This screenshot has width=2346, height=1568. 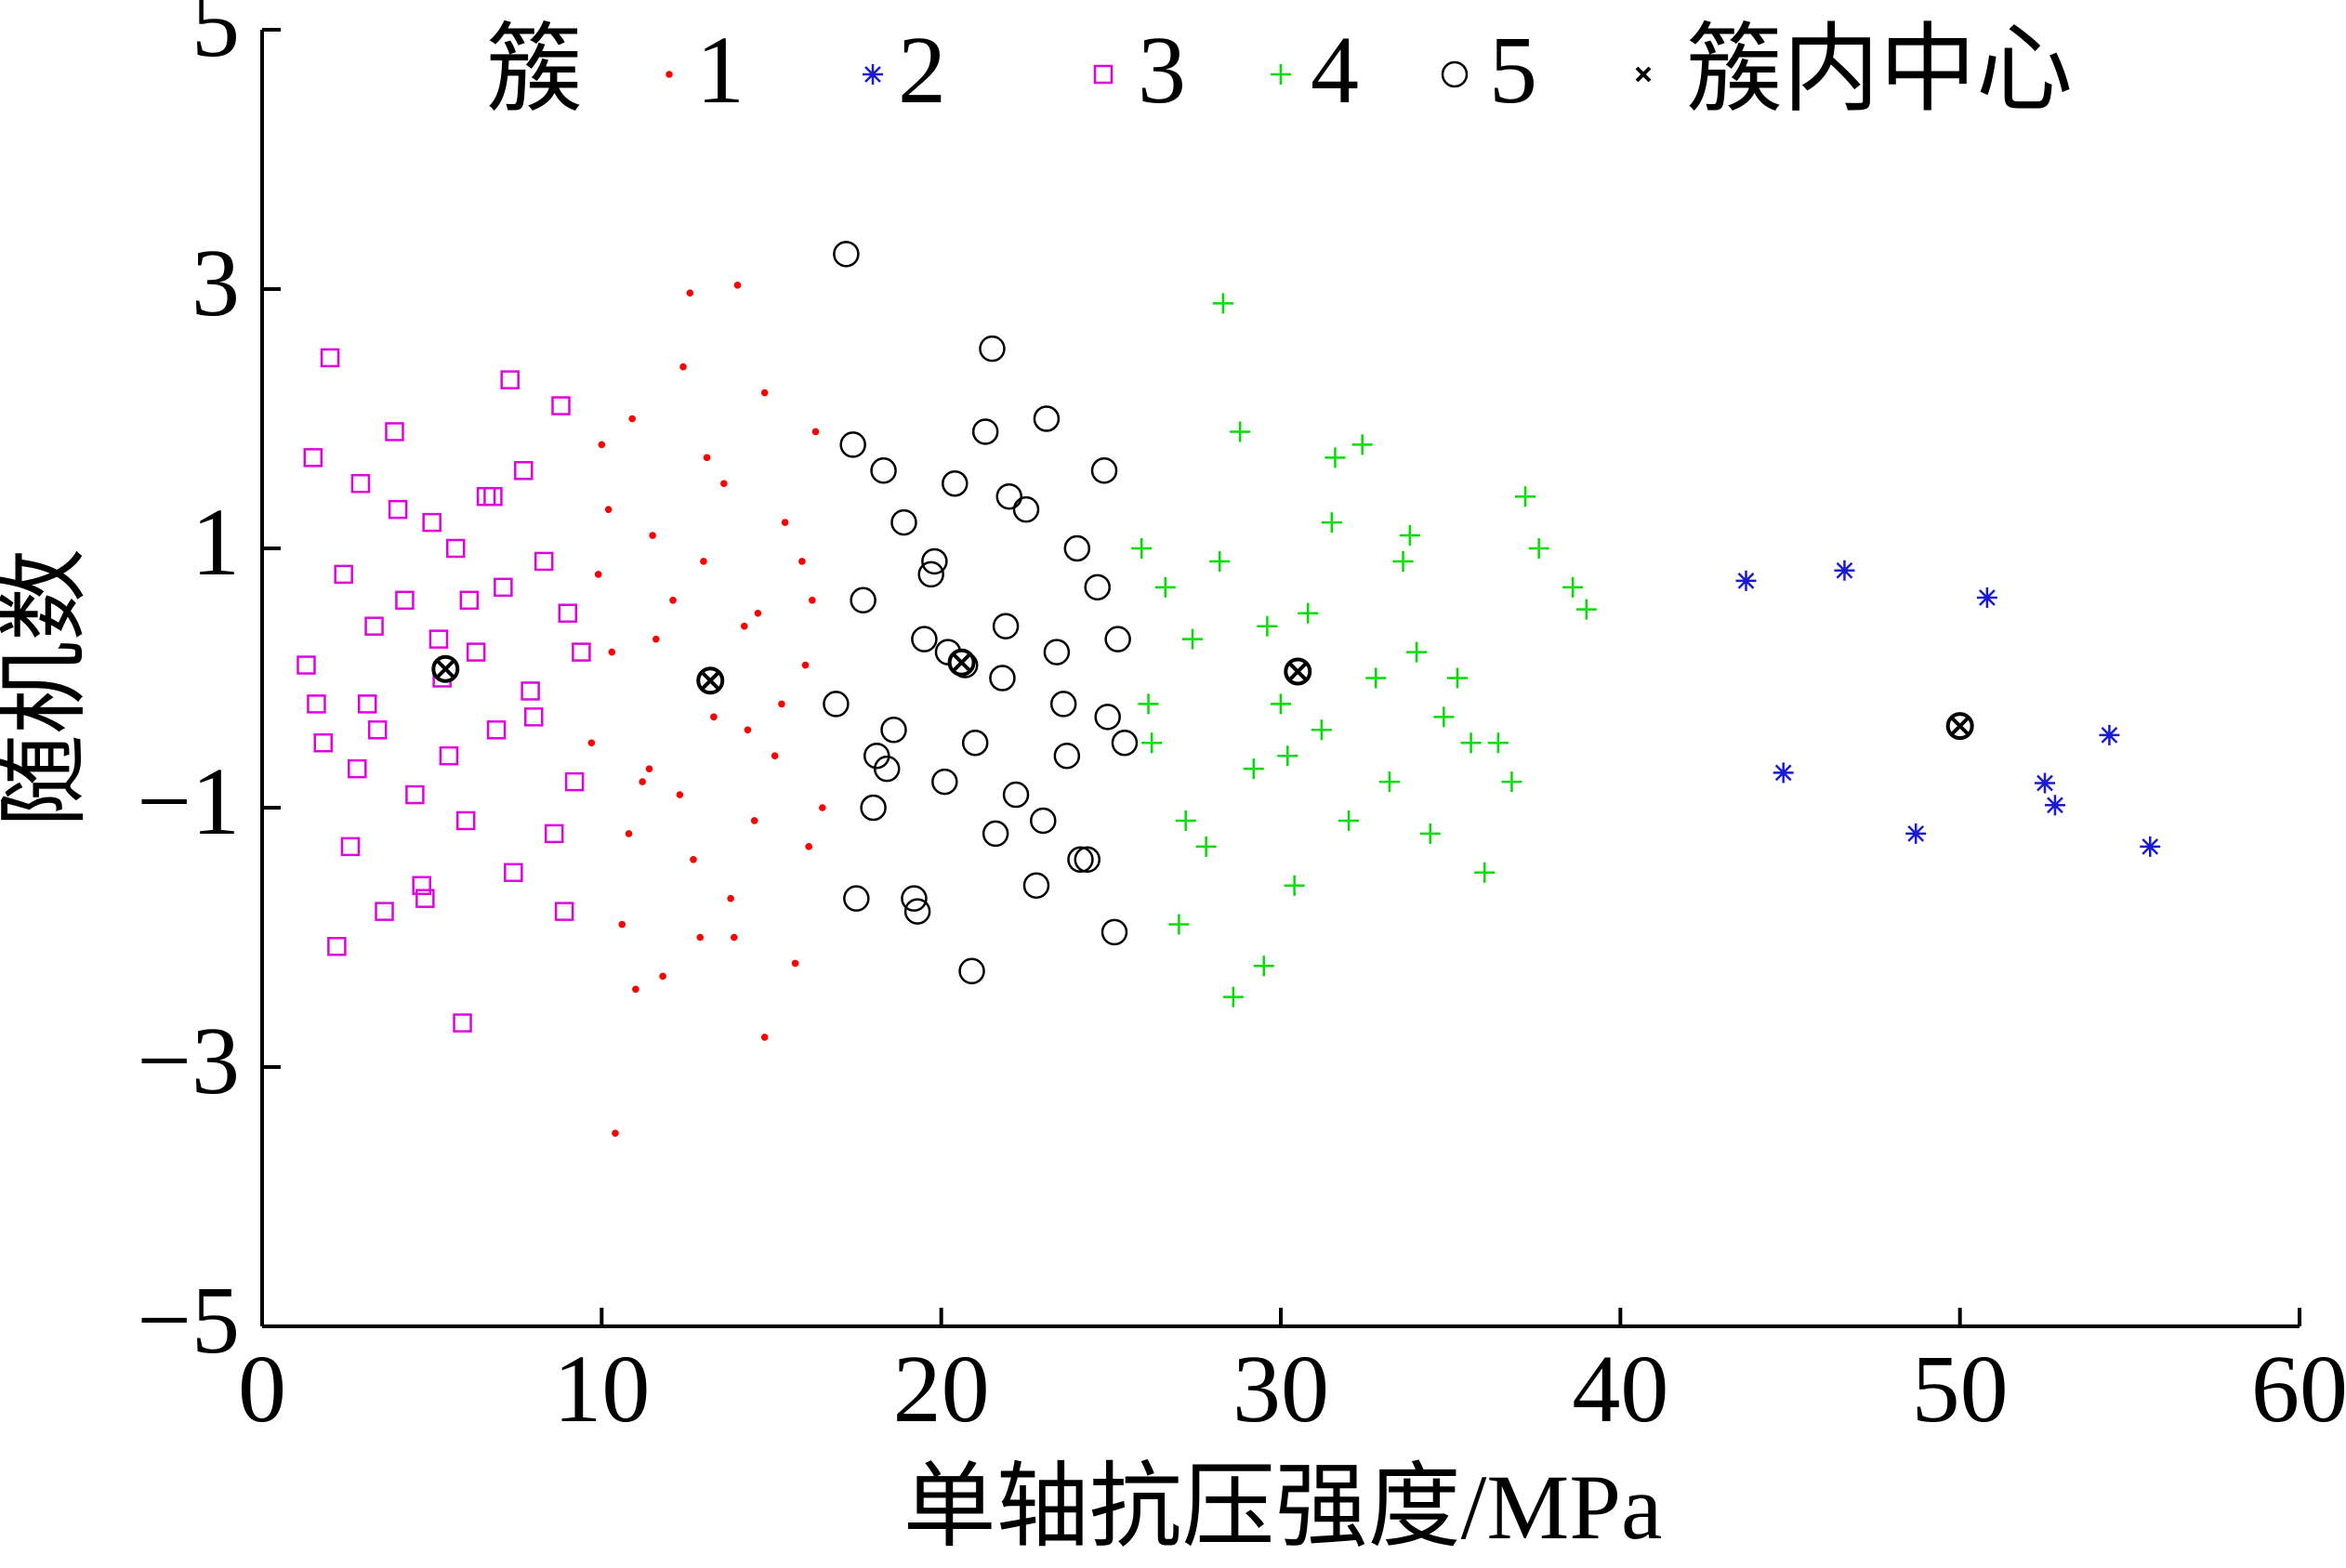 What do you see at coordinates (2298, 1389) in the screenshot?
I see `x-tick-label: 60` at bounding box center [2298, 1389].